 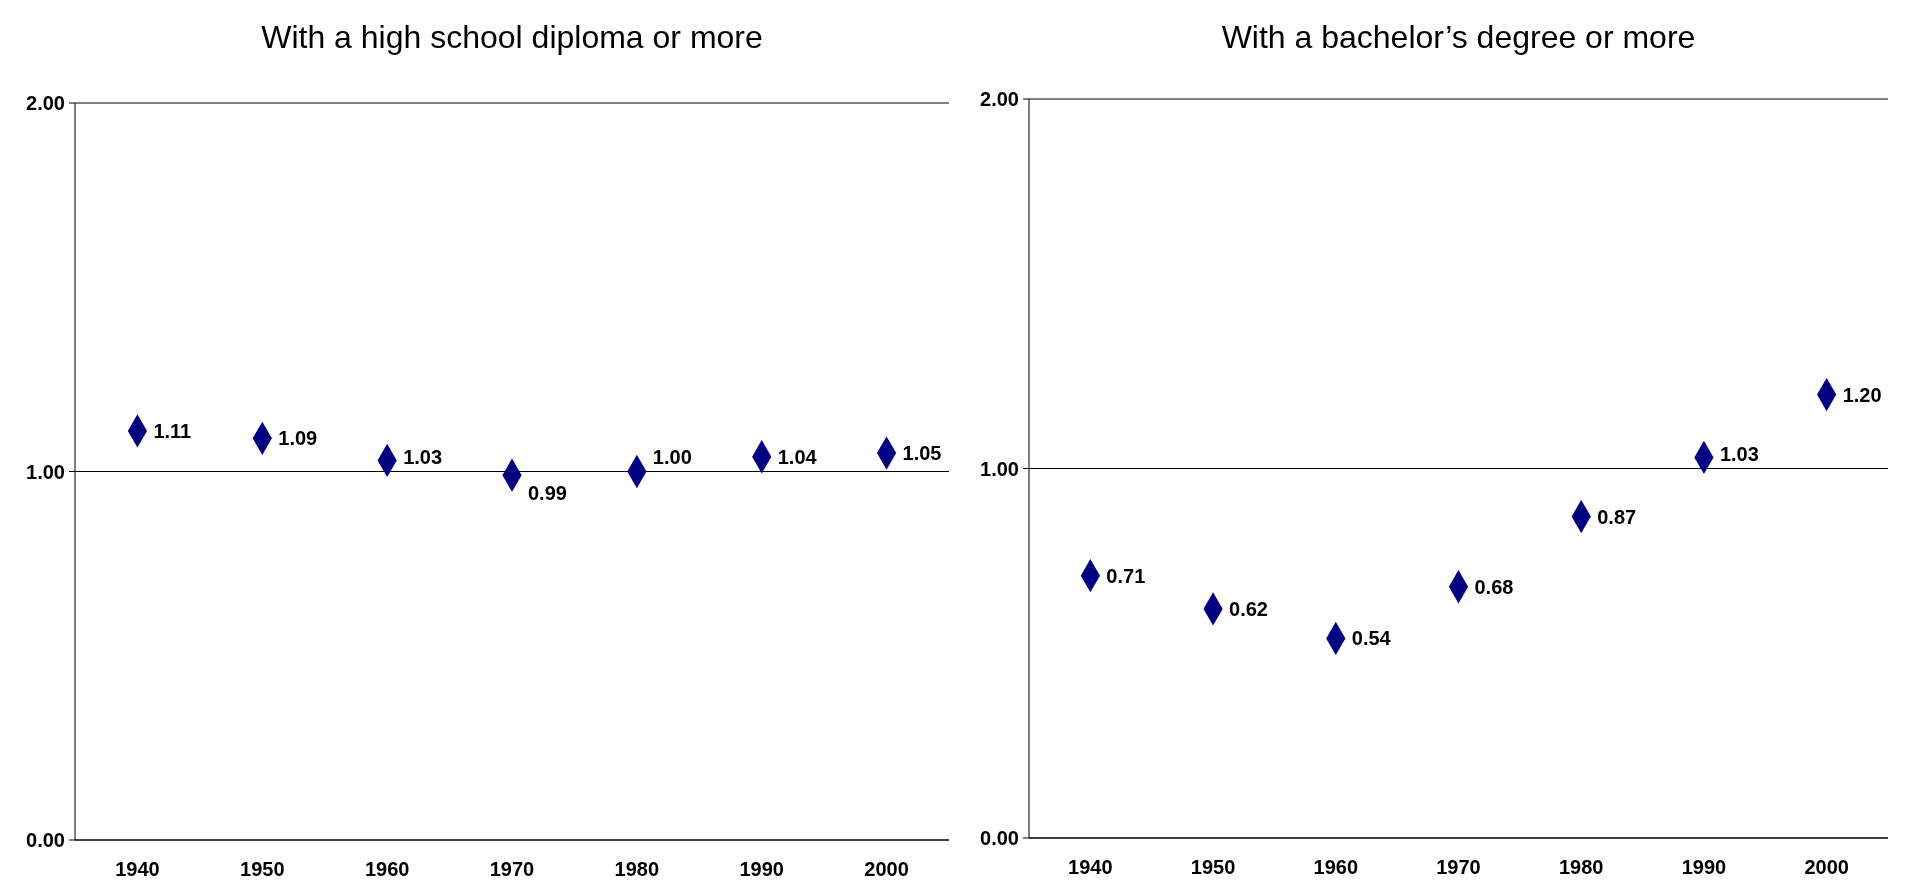 I want to click on chart-title: With a high school diploma or more, so click(x=512, y=37).